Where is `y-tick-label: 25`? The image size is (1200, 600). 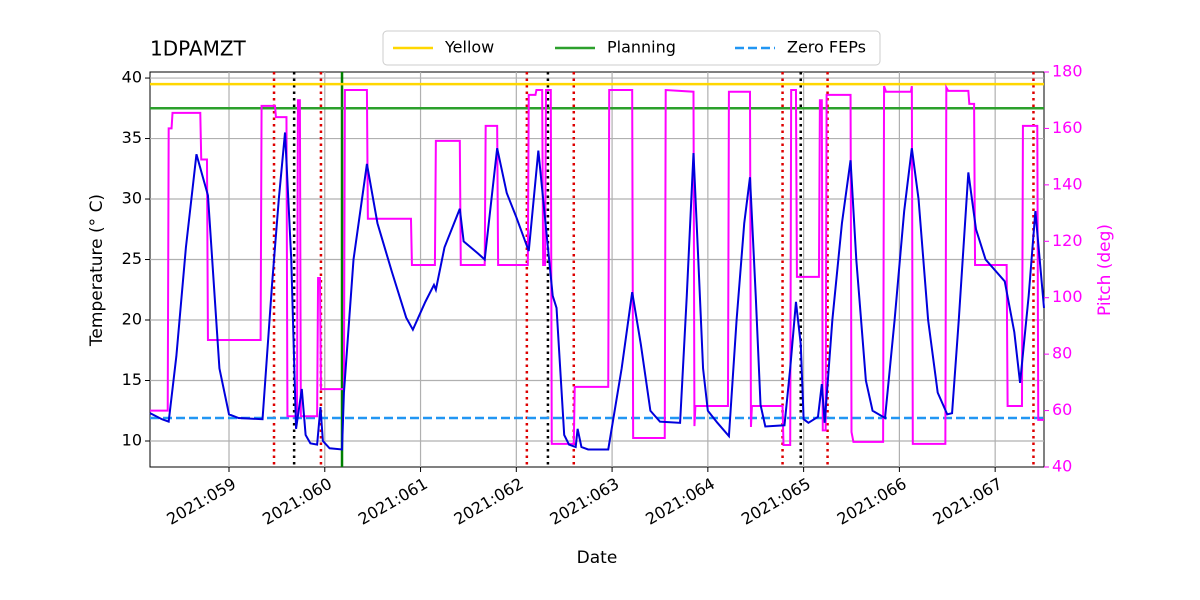 y-tick-label: 25 is located at coordinates (132, 258).